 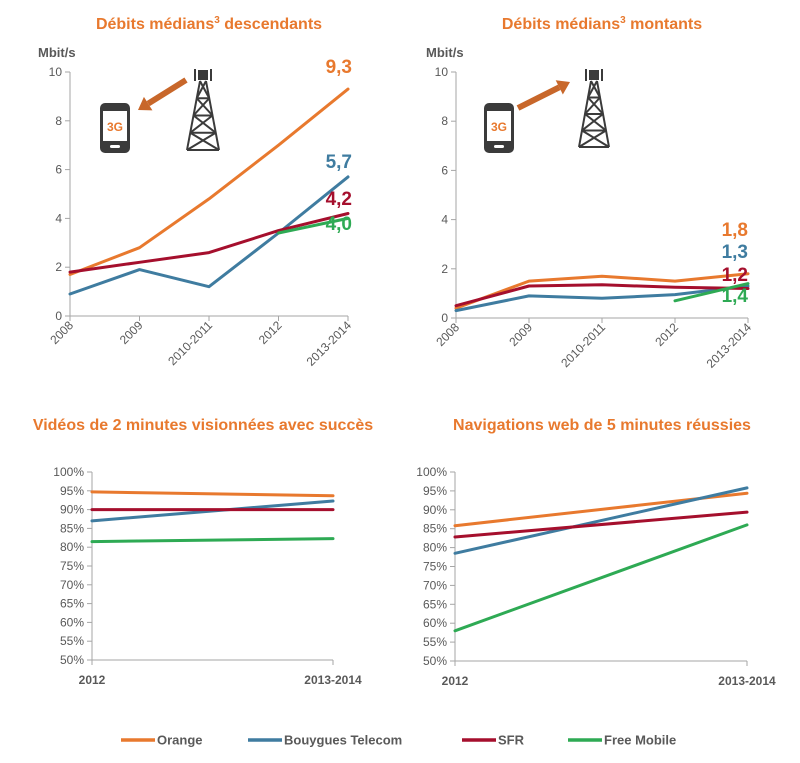 I want to click on title-text-end: montants, so click(x=664, y=24).